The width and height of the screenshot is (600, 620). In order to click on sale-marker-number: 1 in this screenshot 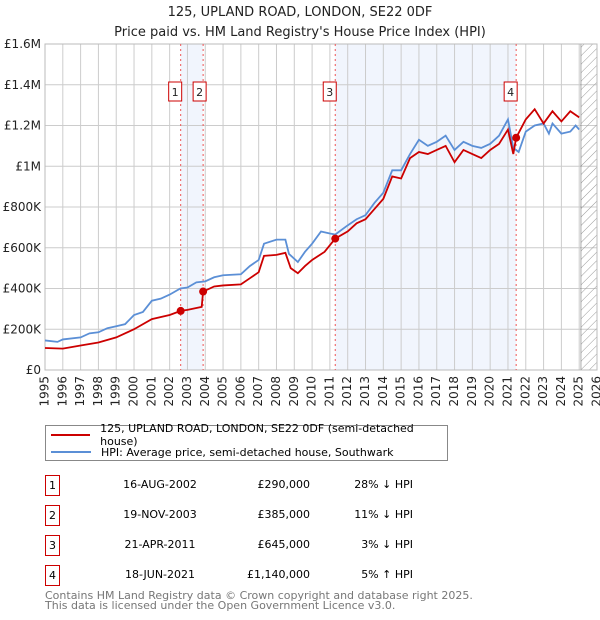, I will do `click(52, 485)`.